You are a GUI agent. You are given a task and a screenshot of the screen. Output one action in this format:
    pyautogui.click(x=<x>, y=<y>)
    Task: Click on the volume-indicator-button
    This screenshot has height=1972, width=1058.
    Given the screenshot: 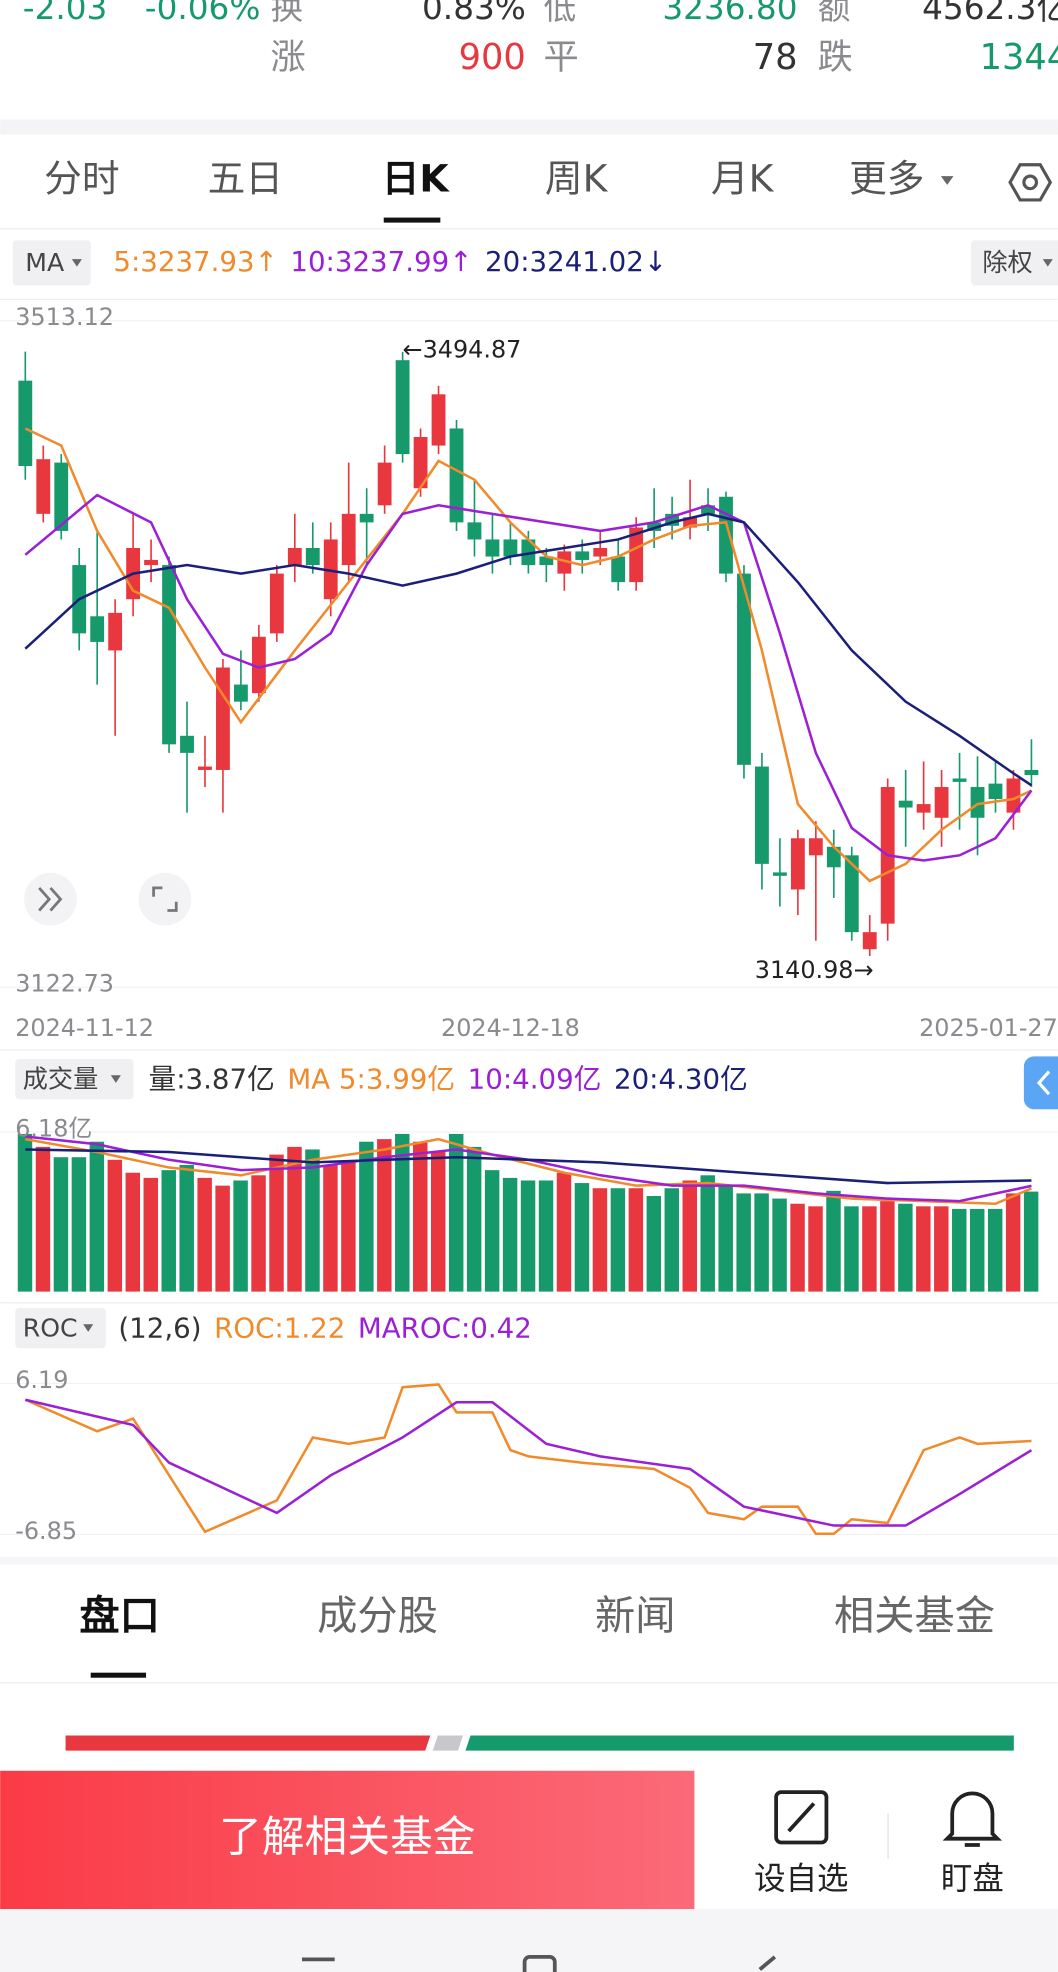 What is the action you would take?
    pyautogui.click(x=74, y=1079)
    